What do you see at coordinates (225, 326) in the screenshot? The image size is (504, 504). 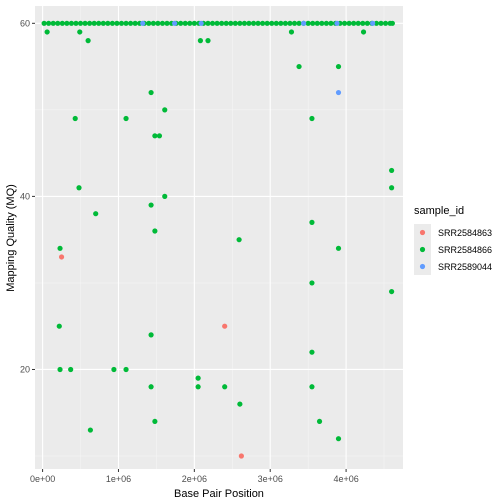 I see `point-srr2584863` at bounding box center [225, 326].